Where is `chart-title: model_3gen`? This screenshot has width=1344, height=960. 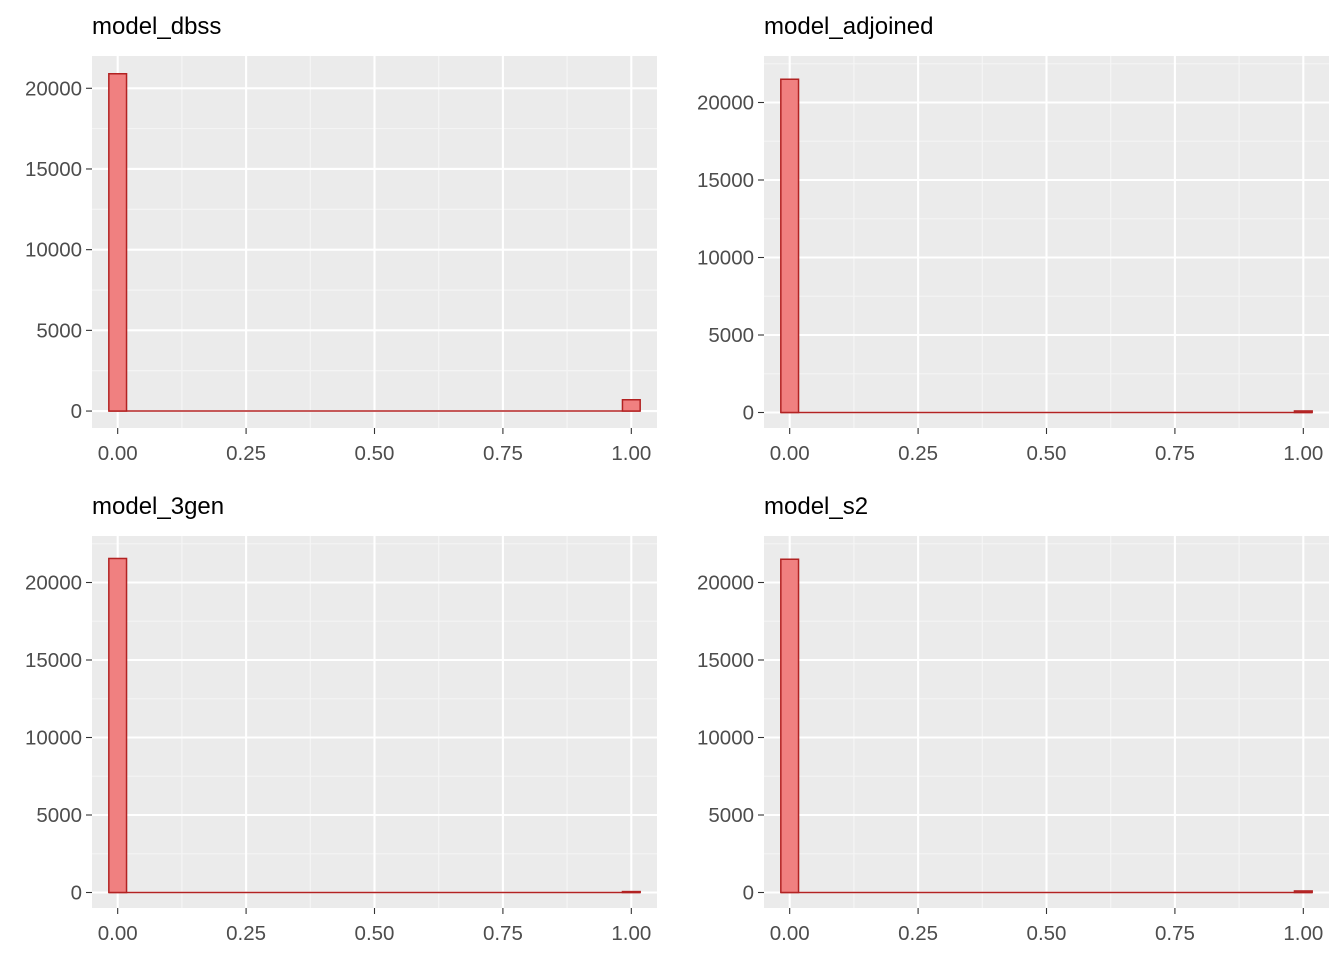 chart-title: model_3gen is located at coordinates (158, 506).